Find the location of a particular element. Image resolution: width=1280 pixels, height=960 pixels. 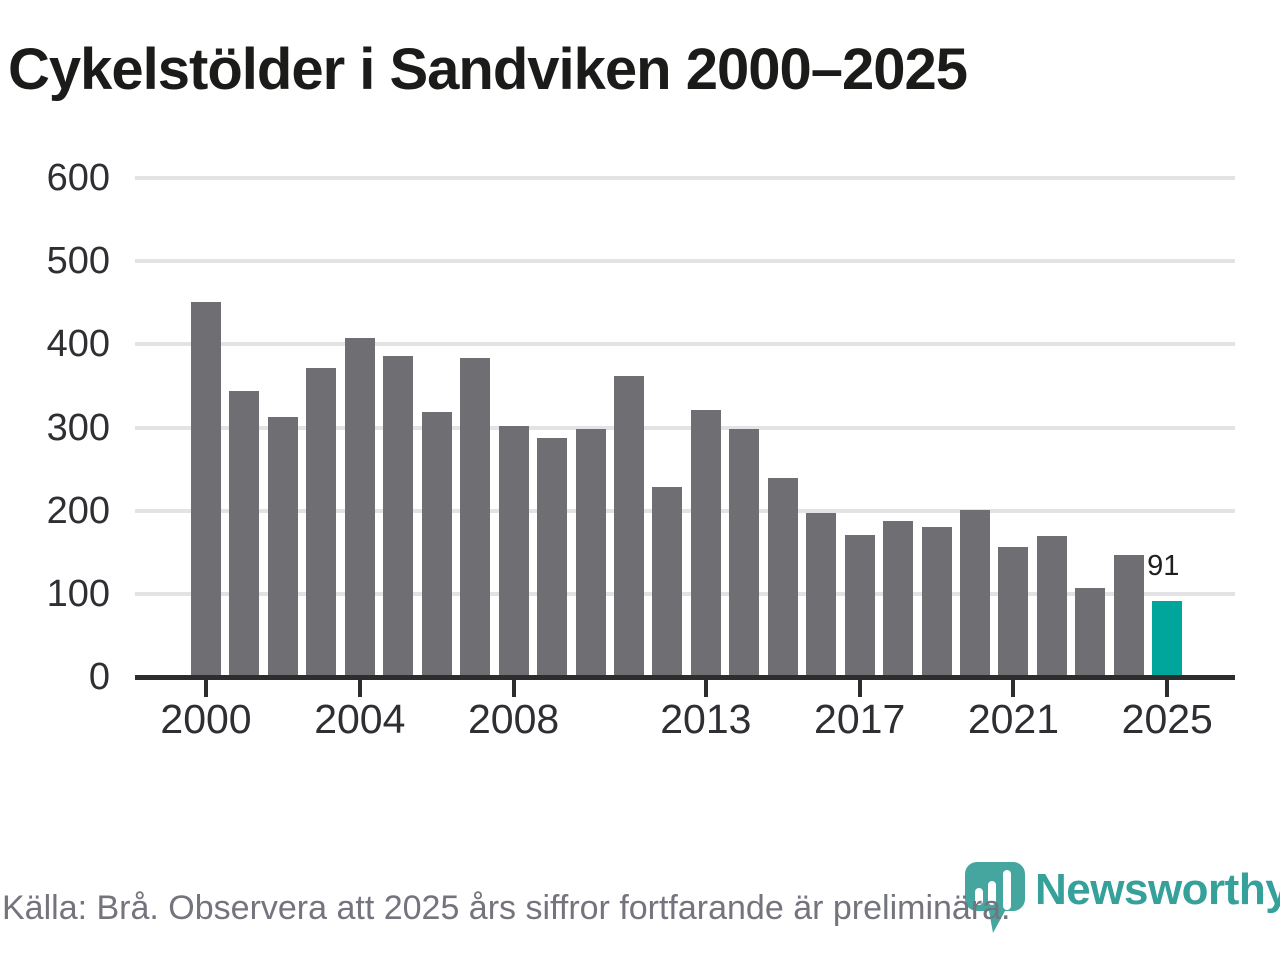

y-axis-label-0: 0 is located at coordinates (99, 677).